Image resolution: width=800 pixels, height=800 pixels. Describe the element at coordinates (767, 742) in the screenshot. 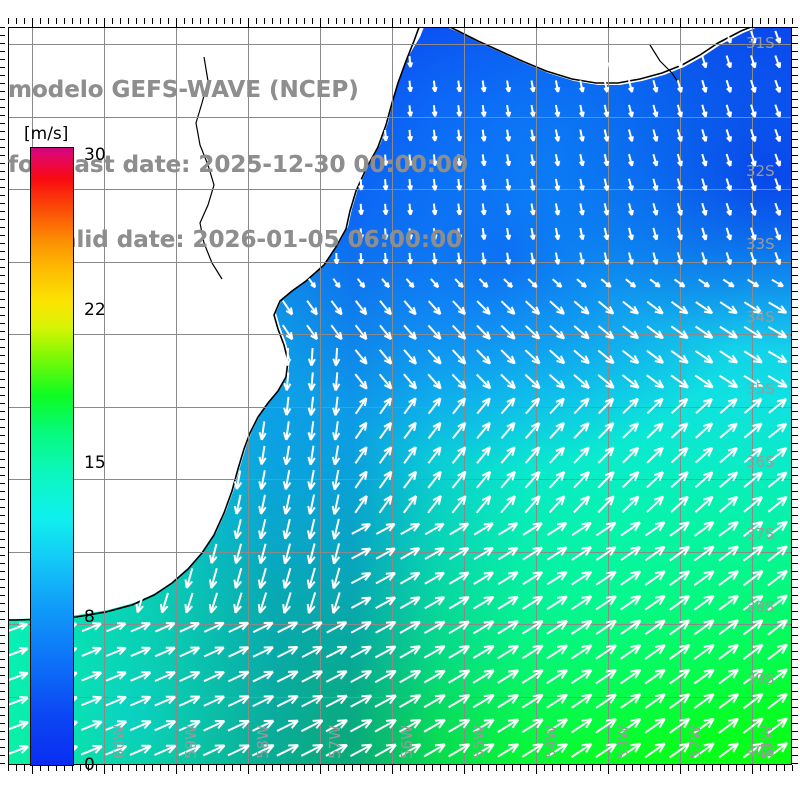

I see `longitude-label: 51W` at that location.